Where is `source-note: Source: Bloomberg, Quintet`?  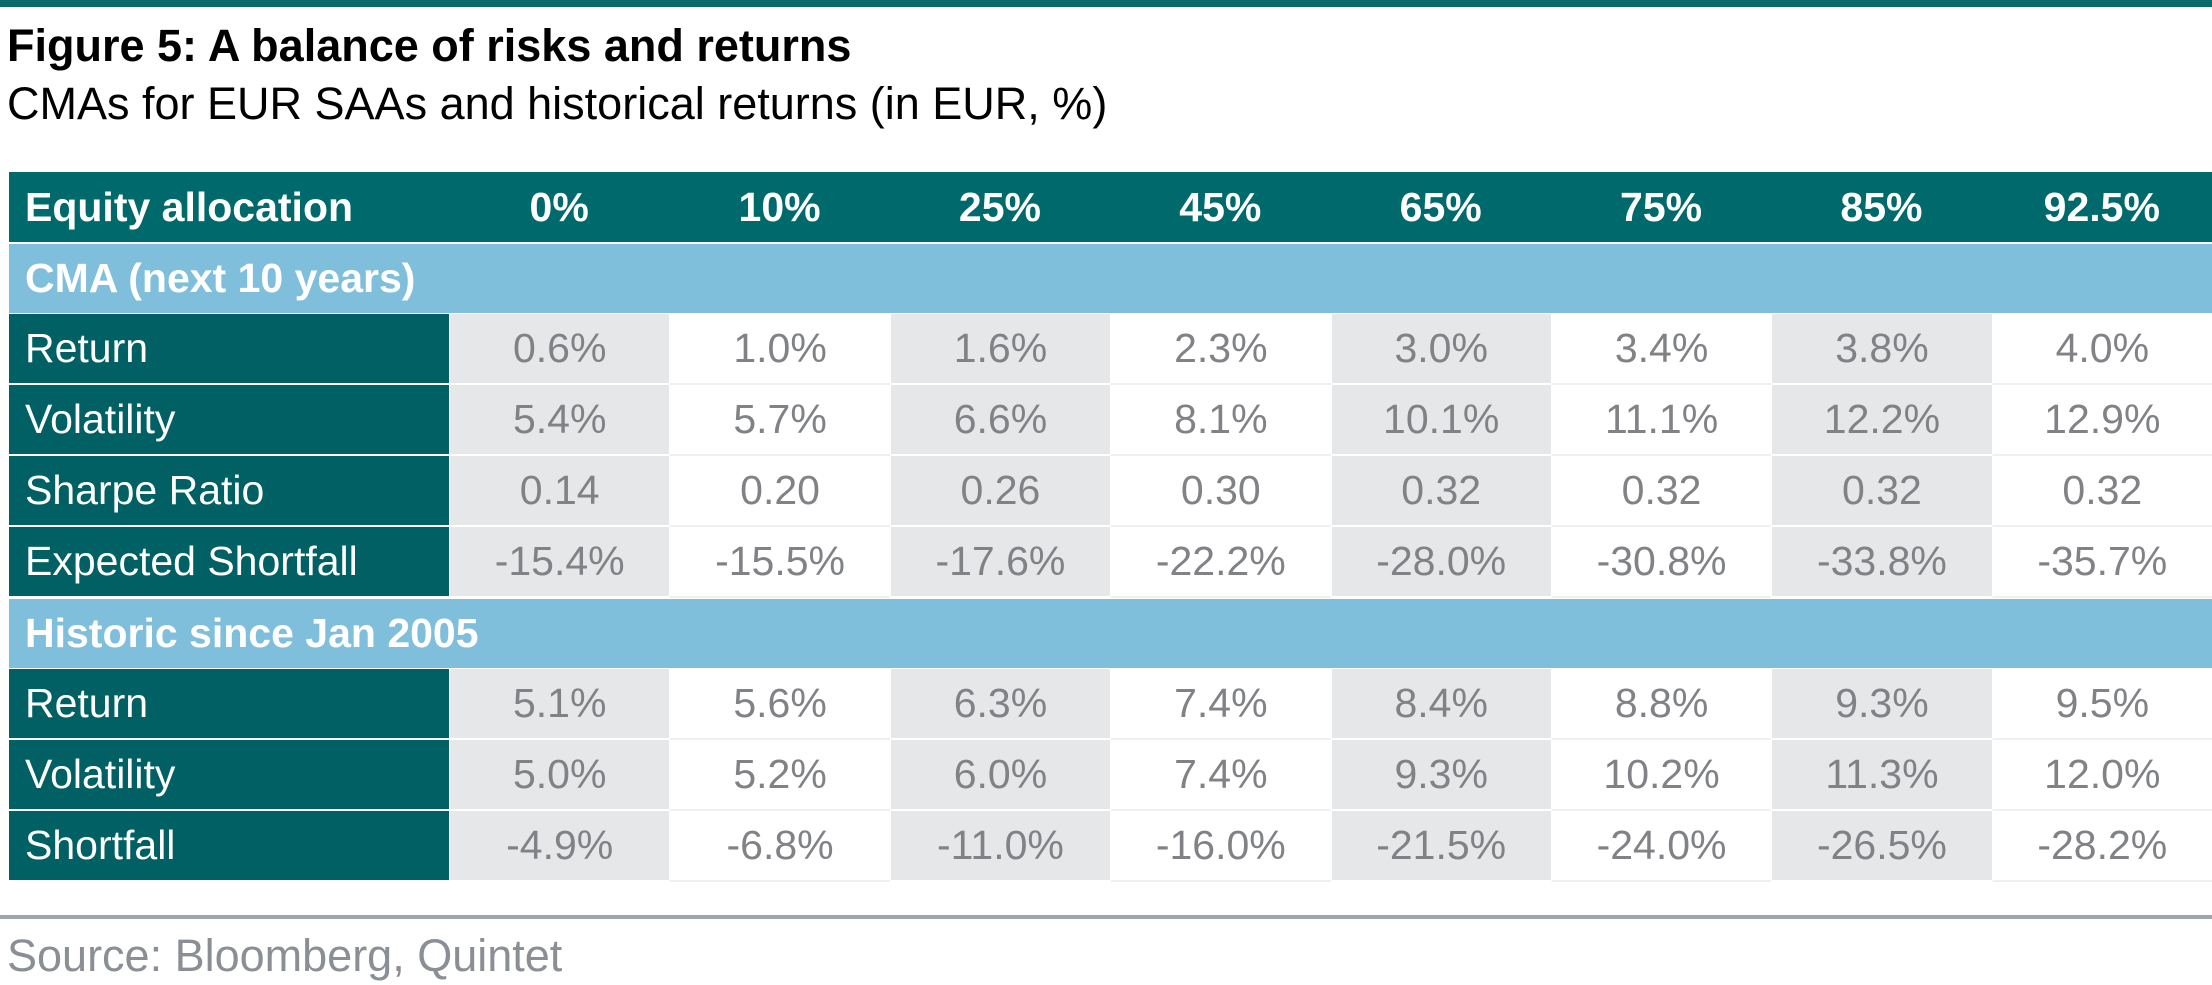 source-note: Source: Bloomberg, Quintet is located at coordinates (285, 955).